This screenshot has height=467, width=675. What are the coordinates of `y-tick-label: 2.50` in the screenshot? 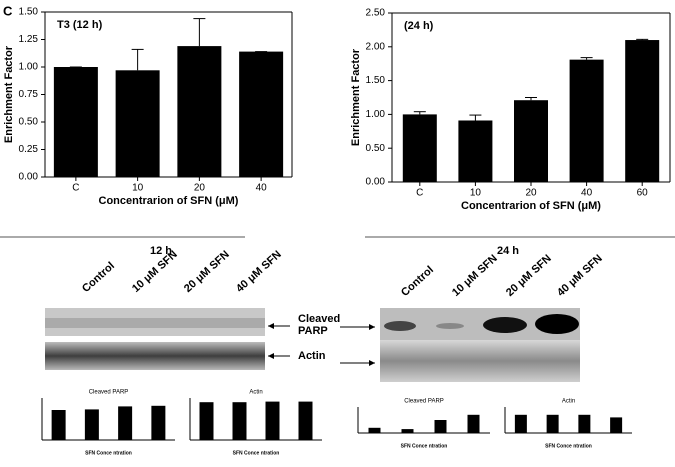 It's located at (376, 13).